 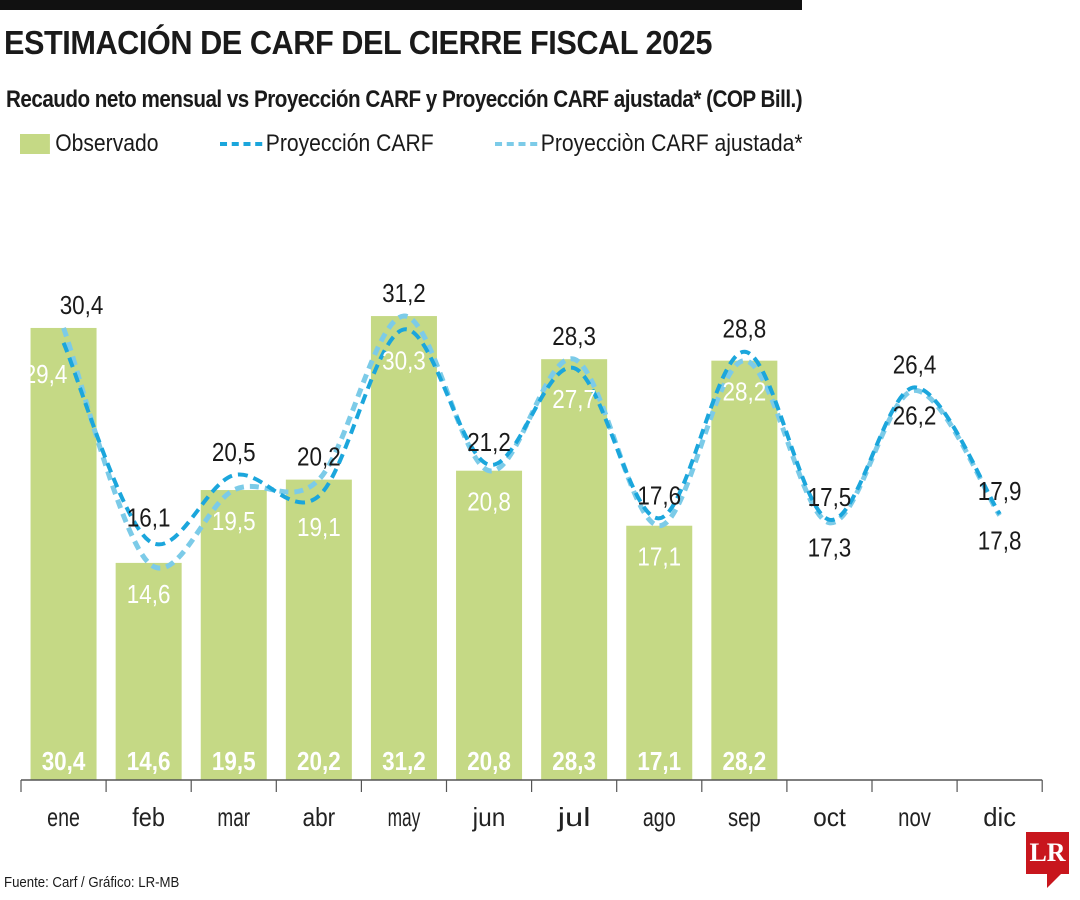 I want to click on lr-logo: LR, so click(x=1047, y=853).